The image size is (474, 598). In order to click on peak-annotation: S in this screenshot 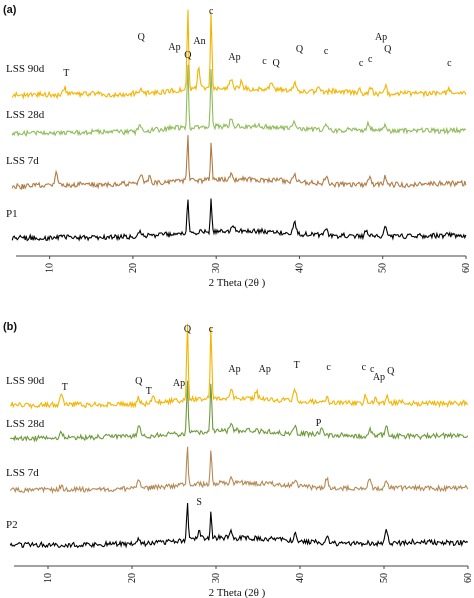, I will do `click(199, 502)`.